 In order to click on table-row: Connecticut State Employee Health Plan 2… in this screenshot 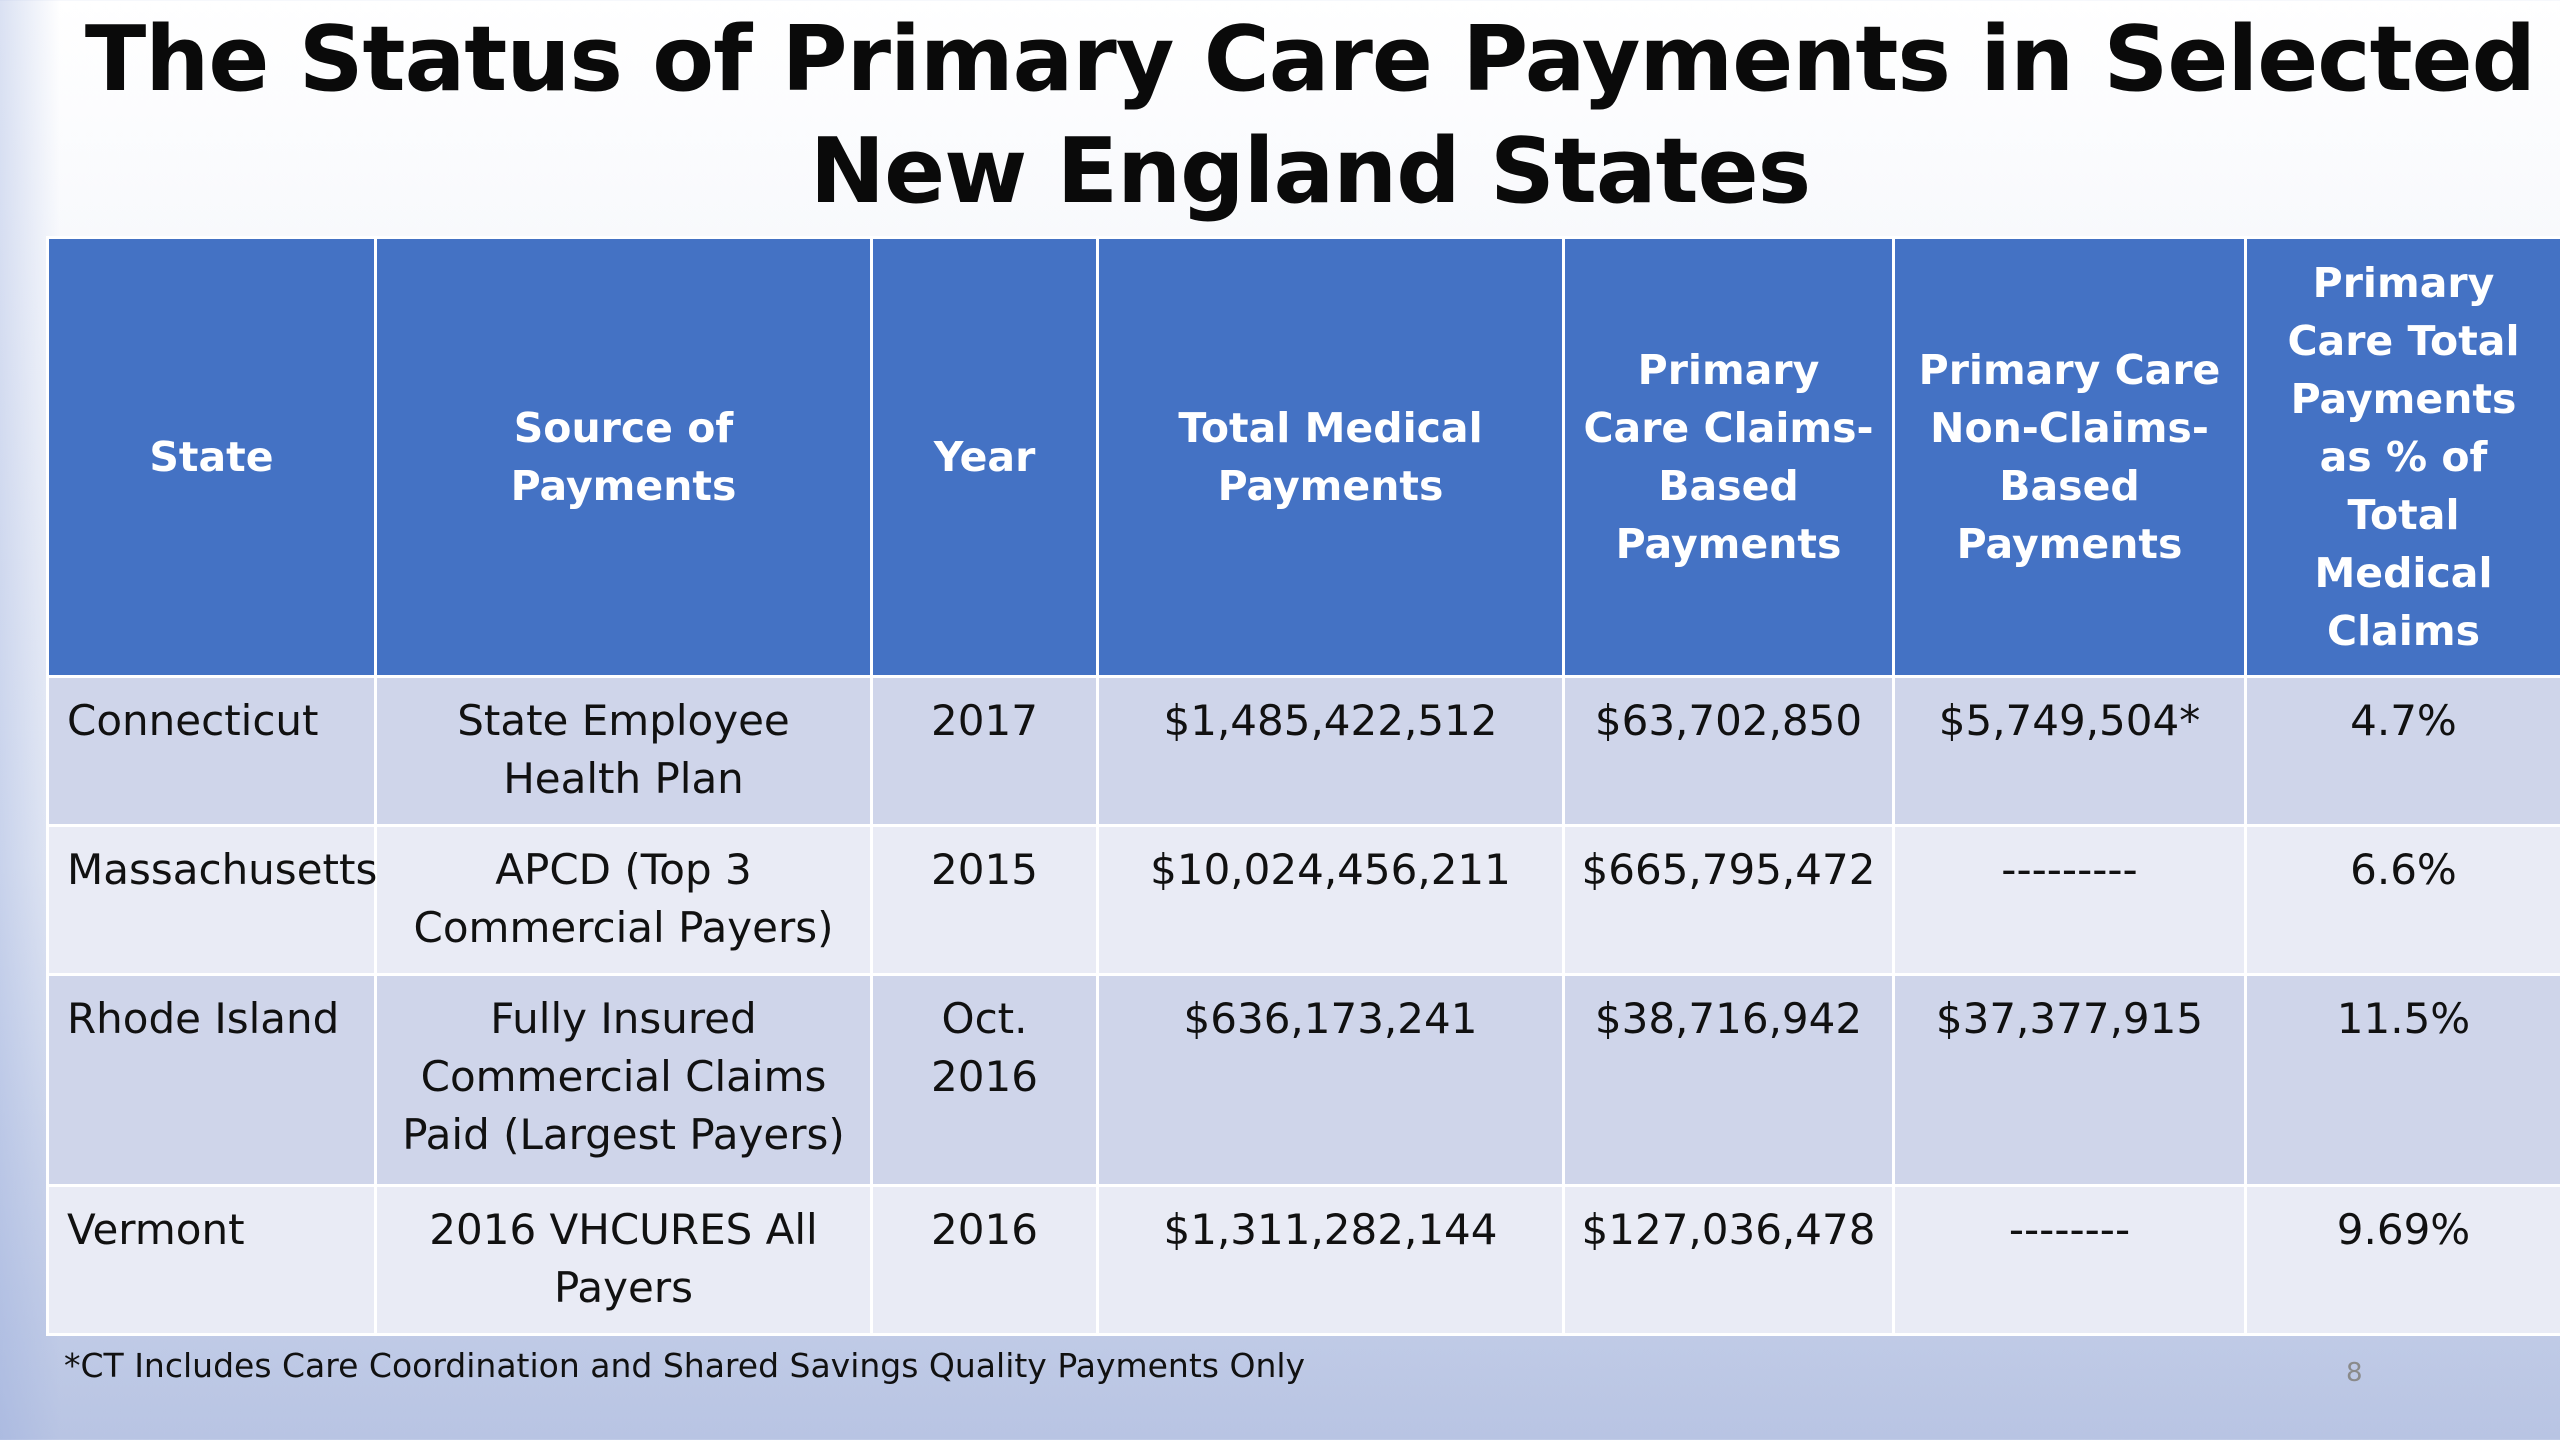, I will do `click(1303, 751)`.